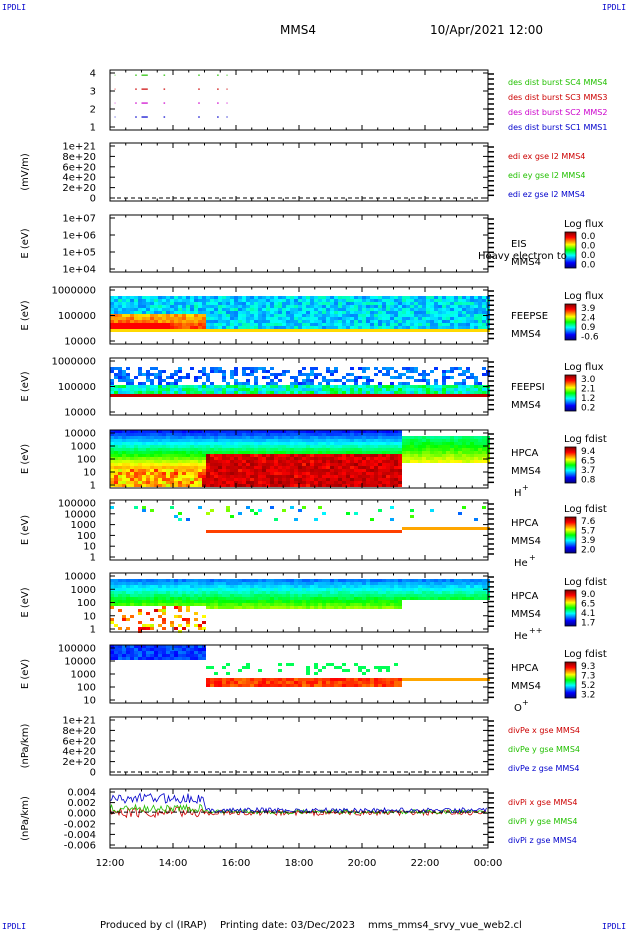  Describe the element at coordinates (79, 270) in the screenshot. I see `y-tick-label-eis-3: 1e+04` at that location.